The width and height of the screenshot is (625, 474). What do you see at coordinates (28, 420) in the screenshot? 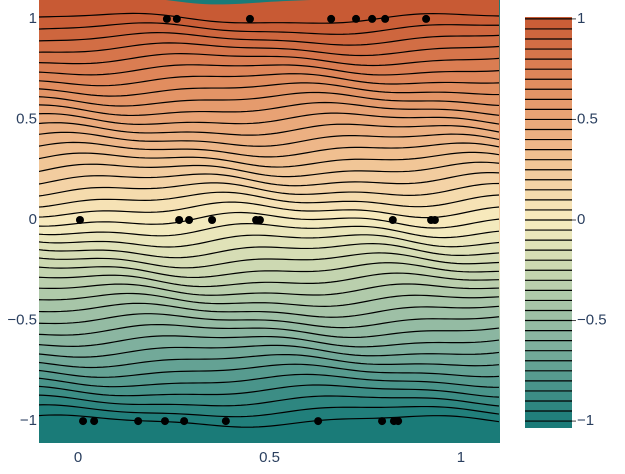
I see `y-tick-label: −1` at bounding box center [28, 420].